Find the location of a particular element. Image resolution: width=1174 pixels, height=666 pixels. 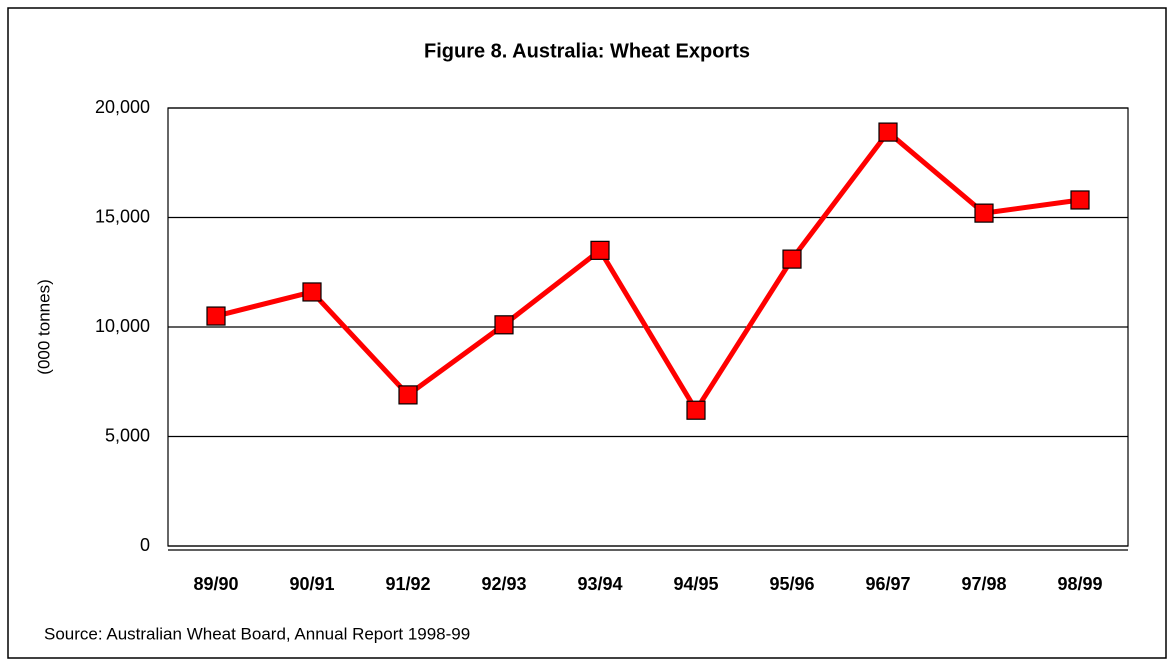

y-tick-label: 20,000 is located at coordinates (122, 107).